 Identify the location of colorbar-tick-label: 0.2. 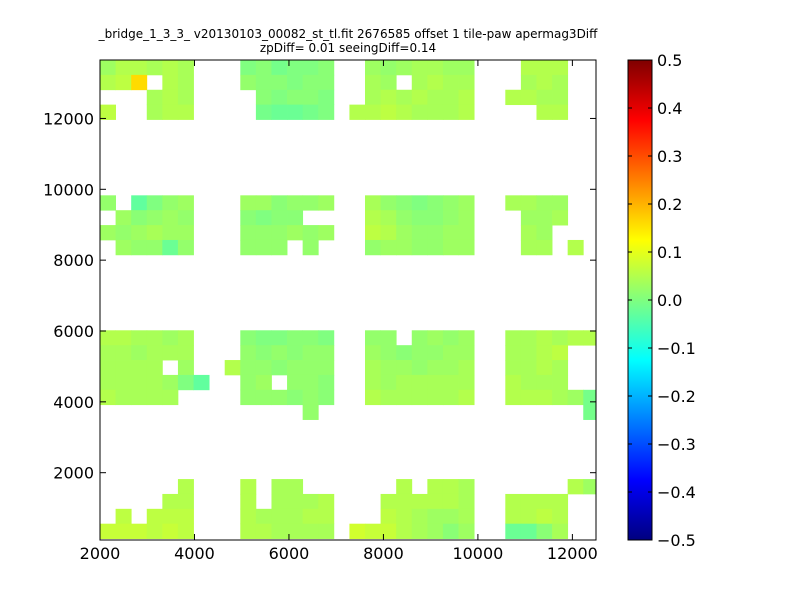
(669, 204).